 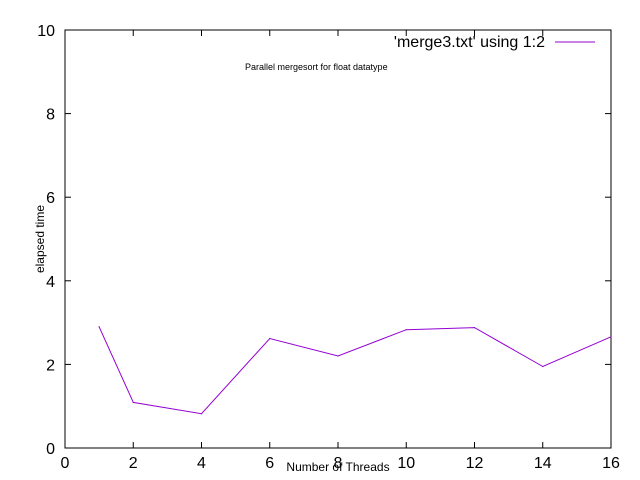 What do you see at coordinates (65, 463) in the screenshot?
I see `x-tick-label: 0` at bounding box center [65, 463].